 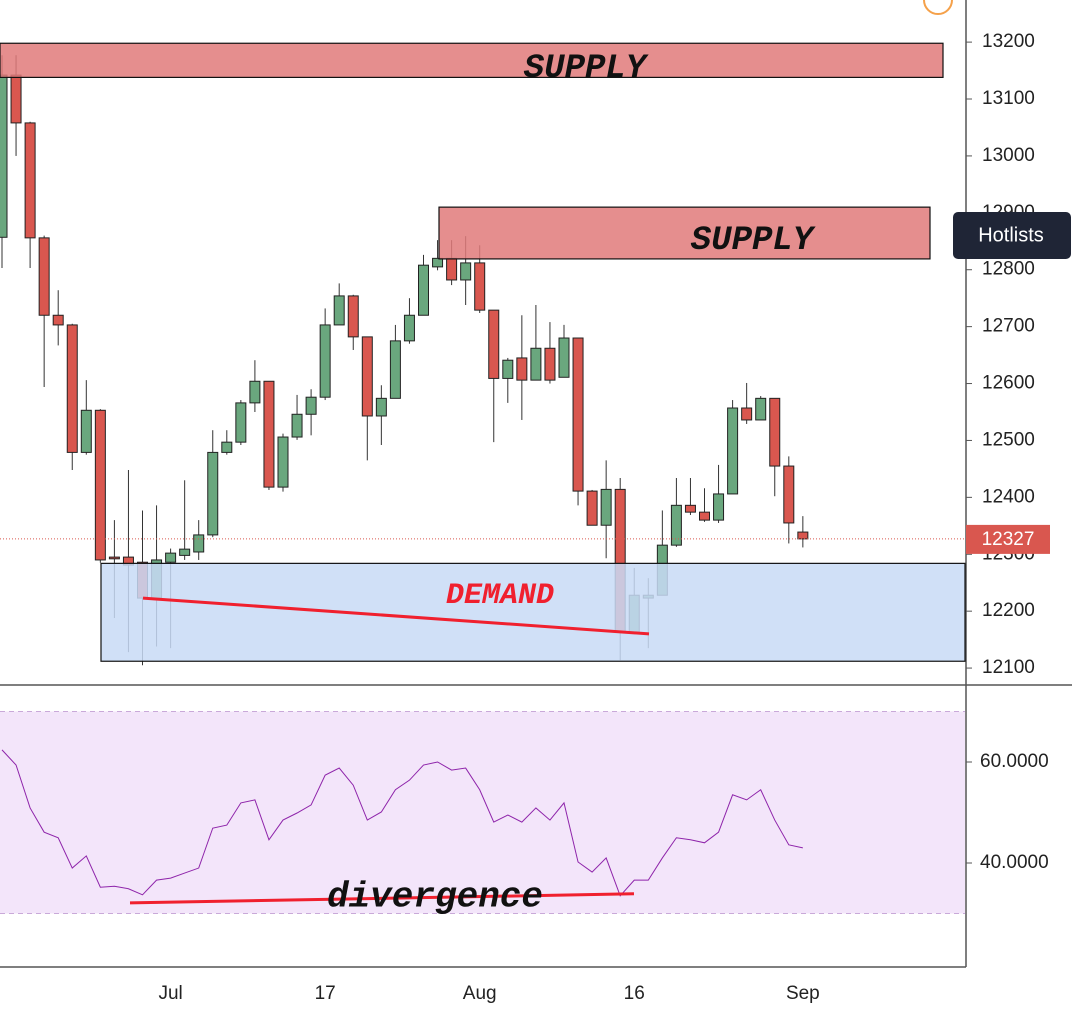 What do you see at coordinates (382, 898) in the screenshot?
I see `divergence-line` at bounding box center [382, 898].